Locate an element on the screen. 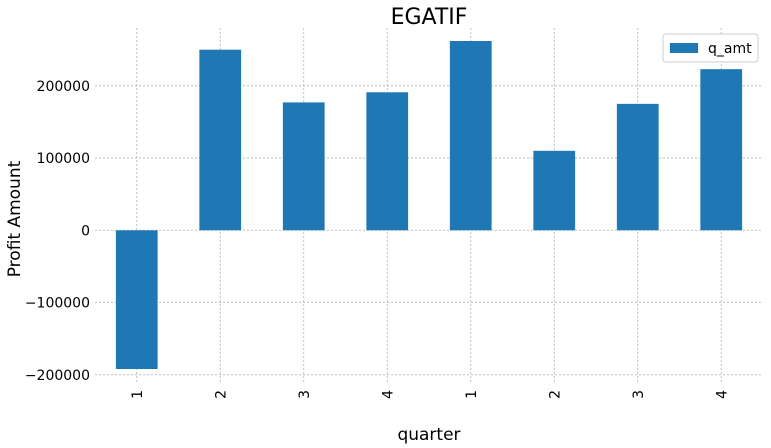  legend: q_amt is located at coordinates (710, 48).